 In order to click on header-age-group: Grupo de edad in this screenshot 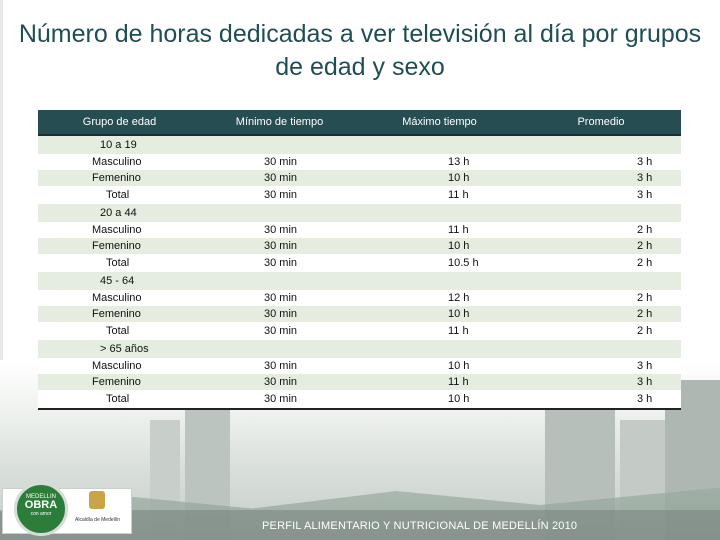, I will do `click(119, 122)`.